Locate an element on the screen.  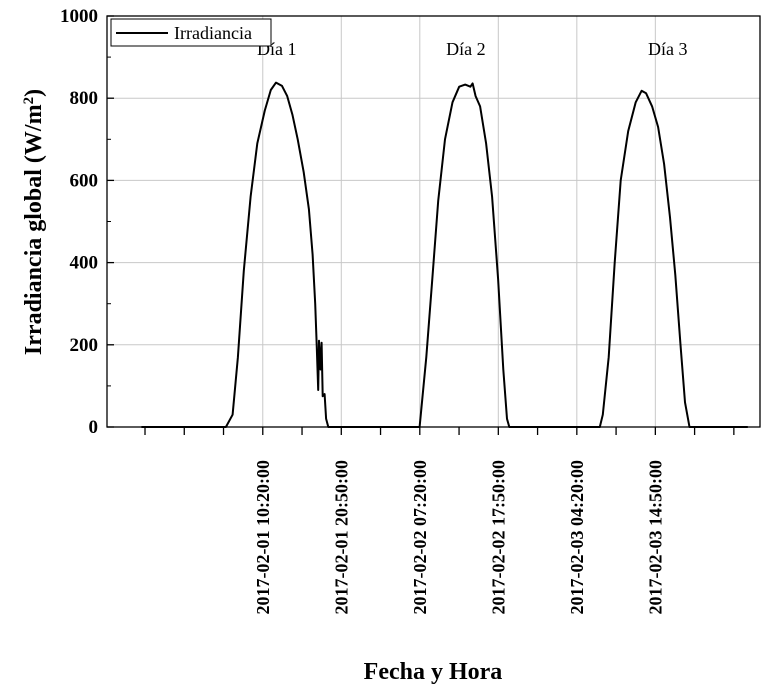
legend: Irradiancia is located at coordinates (191, 32).